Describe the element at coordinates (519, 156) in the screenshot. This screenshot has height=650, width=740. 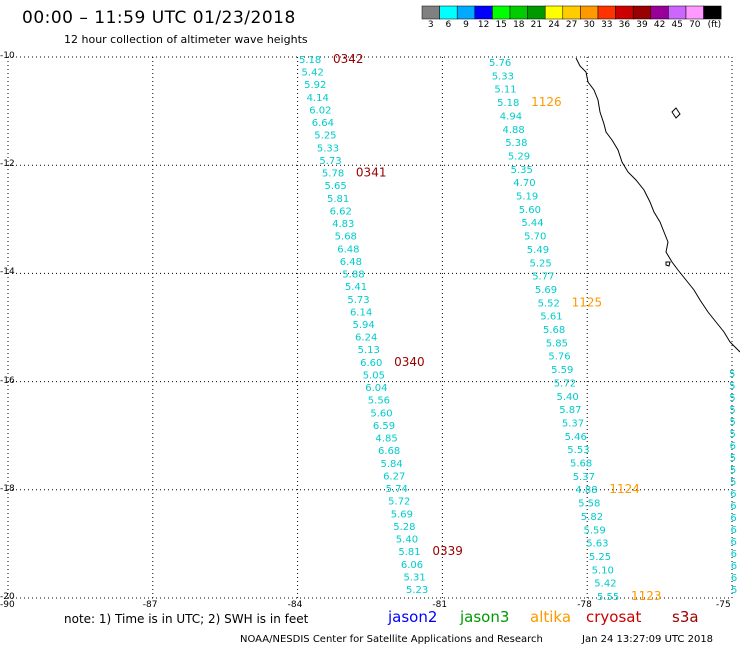
I see `wave-height-value: 5.29` at that location.